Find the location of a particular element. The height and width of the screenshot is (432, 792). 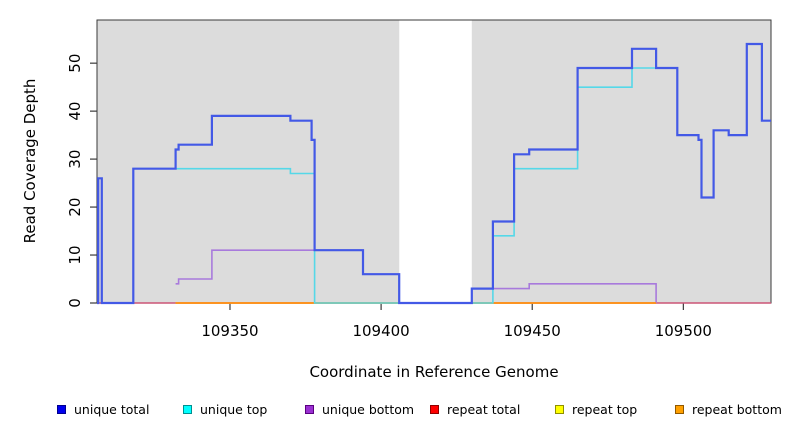

y-tick-label: 50 is located at coordinates (75, 63).